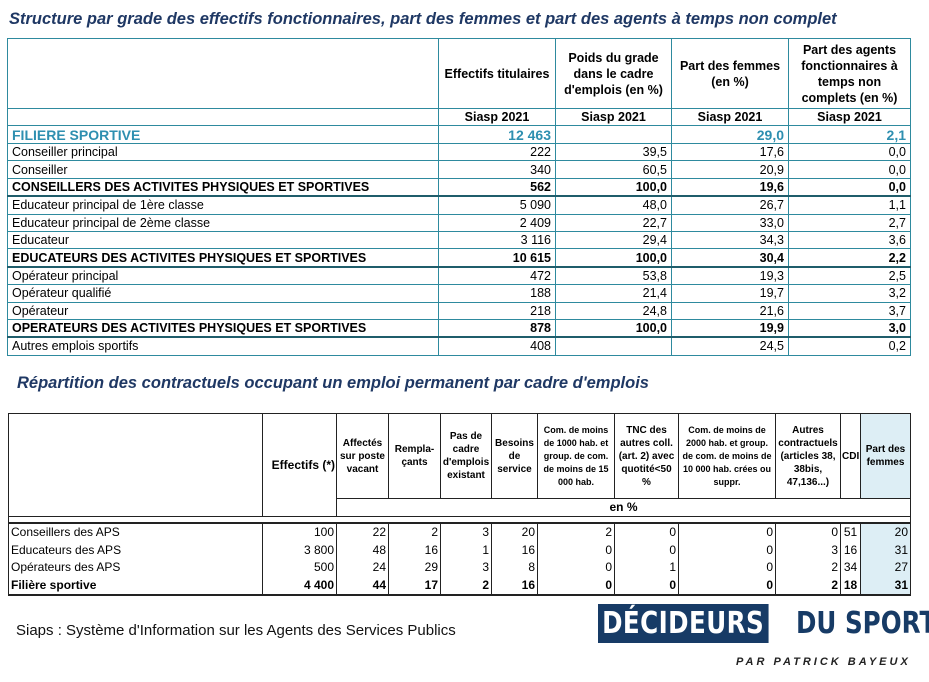 The width and height of the screenshot is (929, 682). I want to click on cell-value: 340, so click(497, 169).